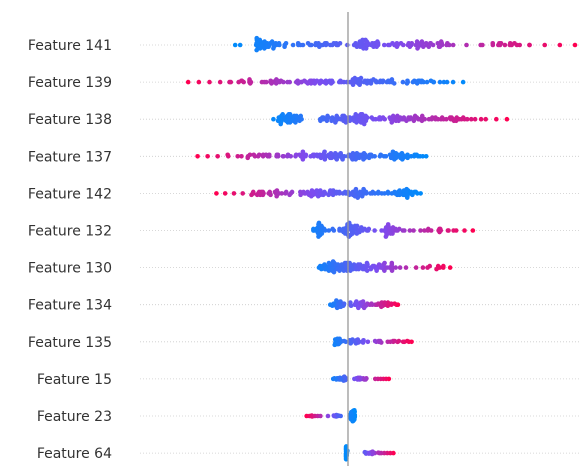 The width and height of the screenshot is (581, 466). Describe the element at coordinates (70, 232) in the screenshot. I see `feature-label: Feature 132` at that location.